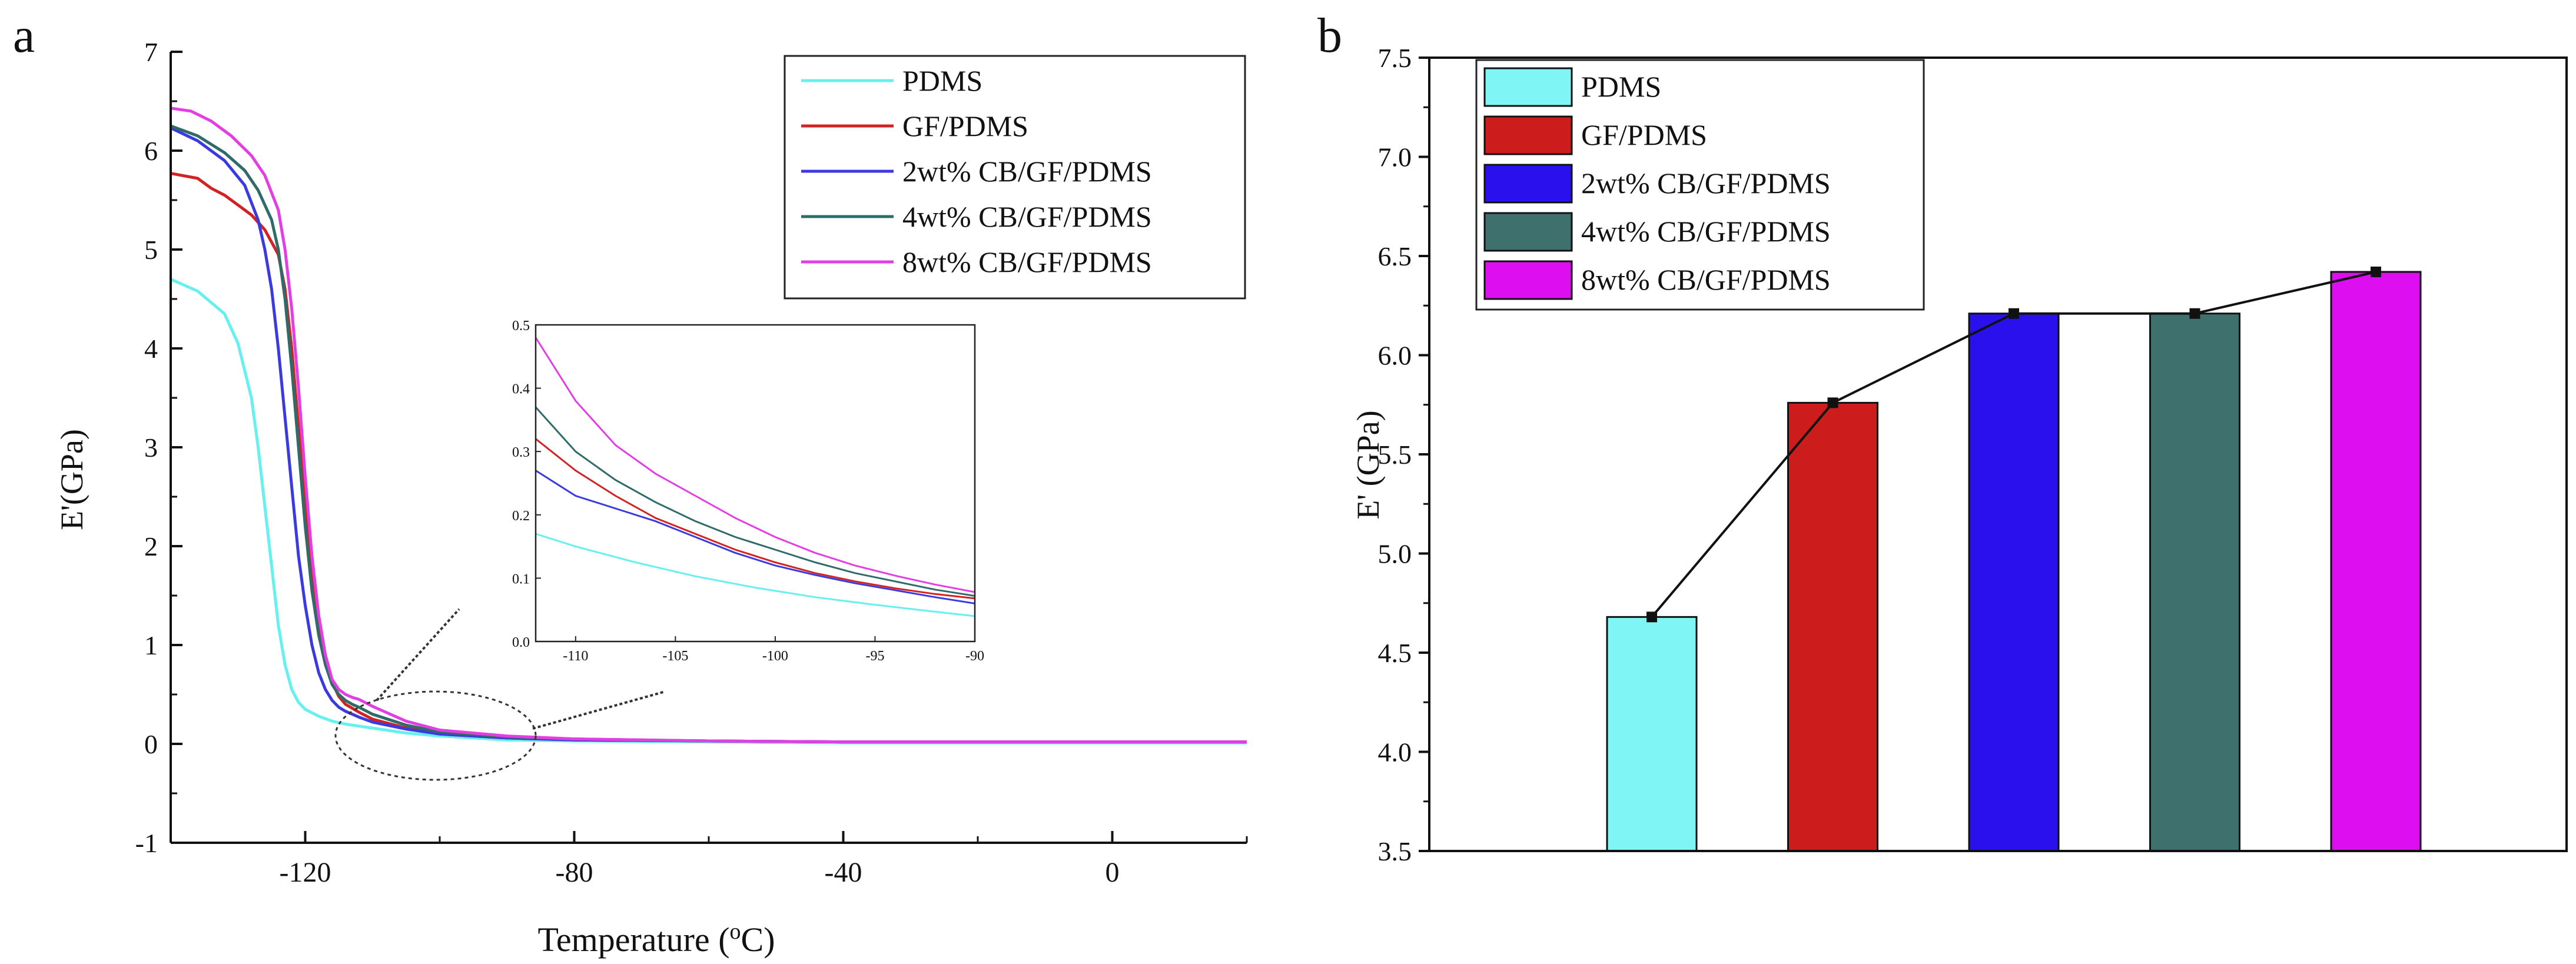 The image size is (2576, 964). What do you see at coordinates (2376, 561) in the screenshot?
I see `bar-8wt-cb-gf-pdms` at bounding box center [2376, 561].